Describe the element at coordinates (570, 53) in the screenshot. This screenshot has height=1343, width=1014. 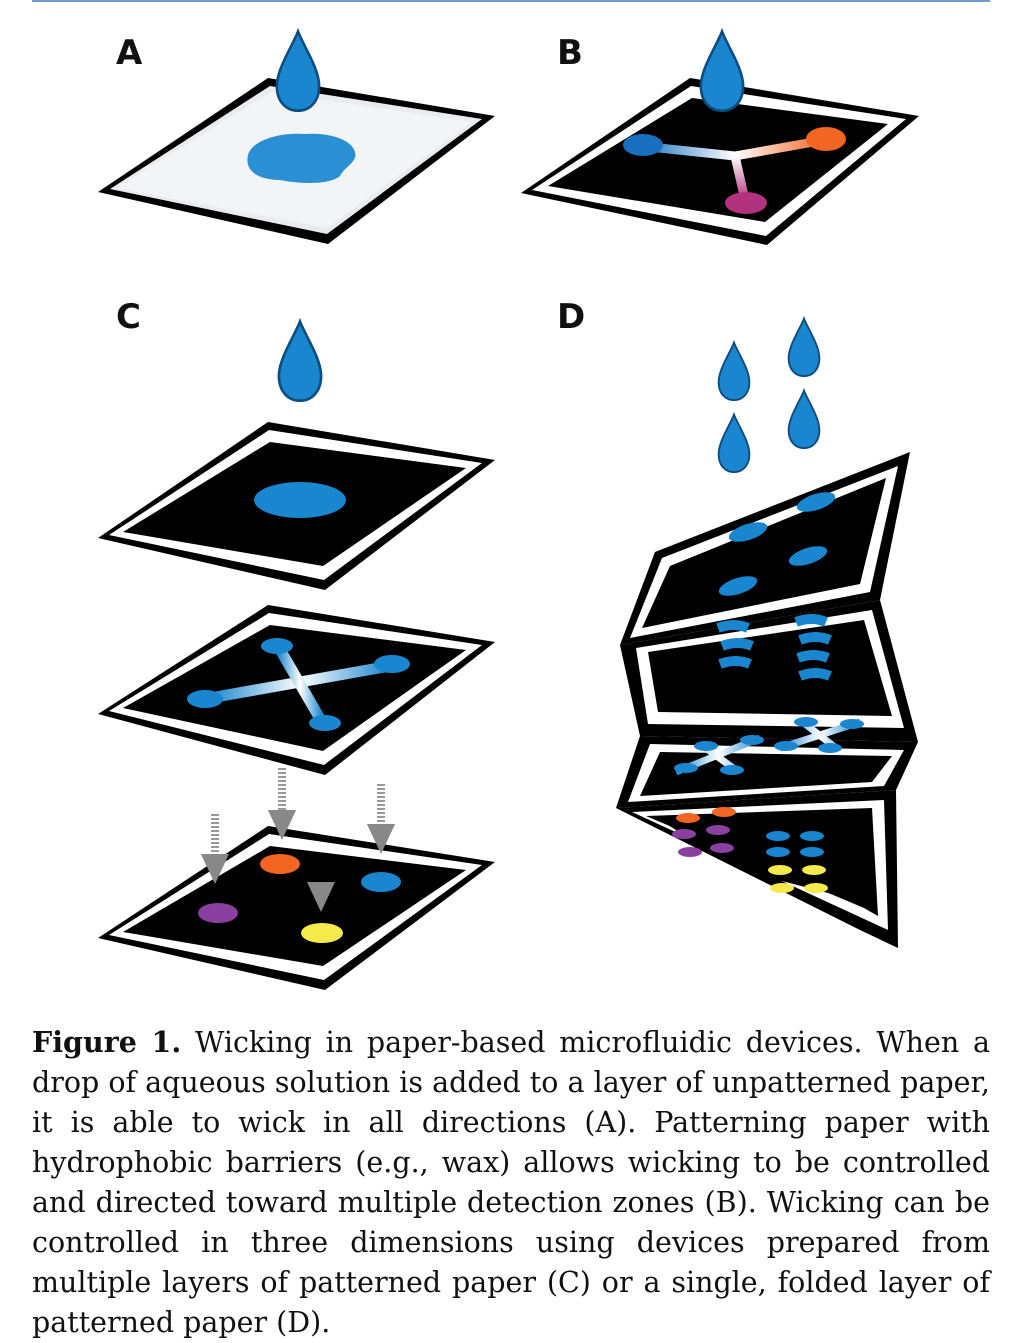
I see `panel-label-b: B` at that location.